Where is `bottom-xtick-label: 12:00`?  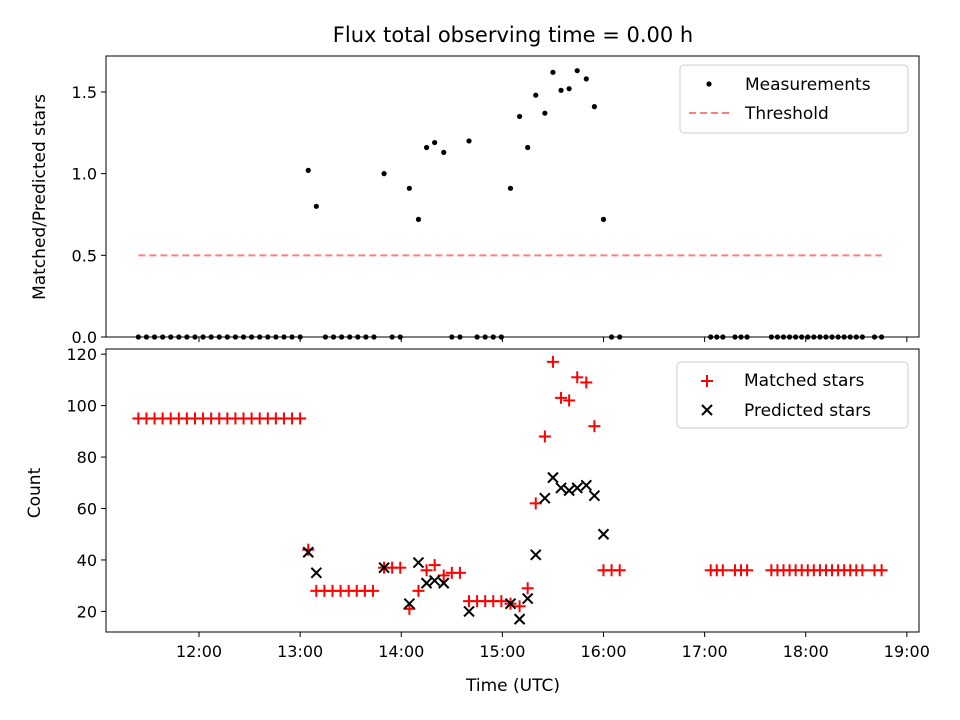
bottom-xtick-label: 12:00 is located at coordinates (199, 651).